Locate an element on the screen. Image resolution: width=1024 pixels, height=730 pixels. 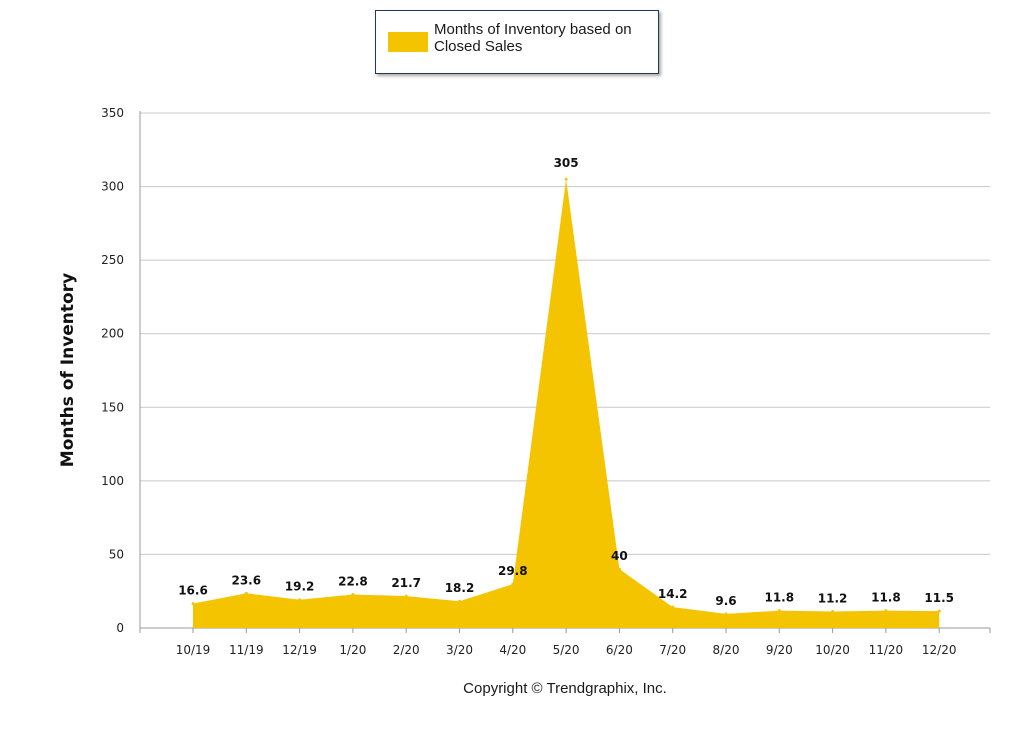
x-tick-label: 3/20 is located at coordinates (459, 650).